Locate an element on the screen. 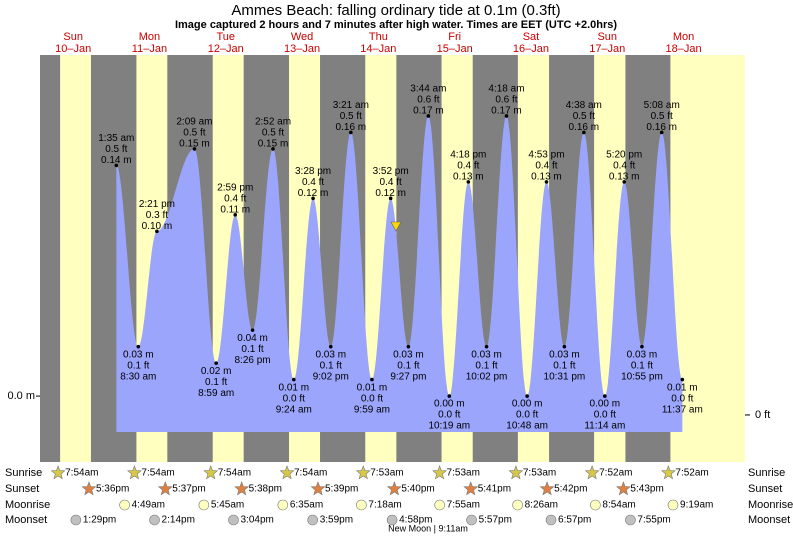 The height and width of the screenshot is (537, 793). moonset-time: 3:04pm is located at coordinates (256, 520).